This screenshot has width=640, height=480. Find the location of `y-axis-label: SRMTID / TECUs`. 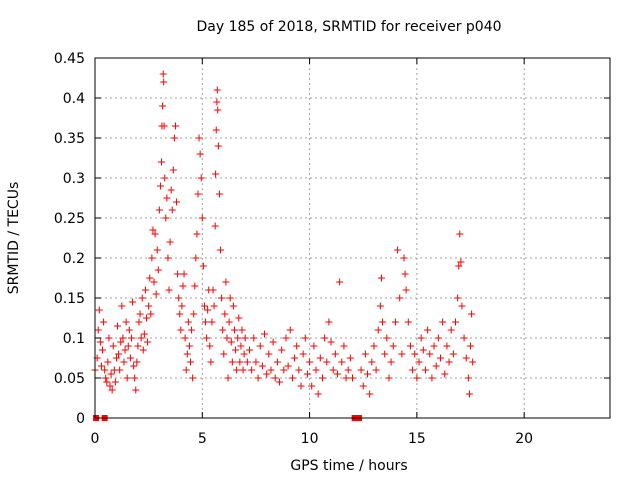

y-axis-label: SRMTID / TECUs is located at coordinates (14, 238).